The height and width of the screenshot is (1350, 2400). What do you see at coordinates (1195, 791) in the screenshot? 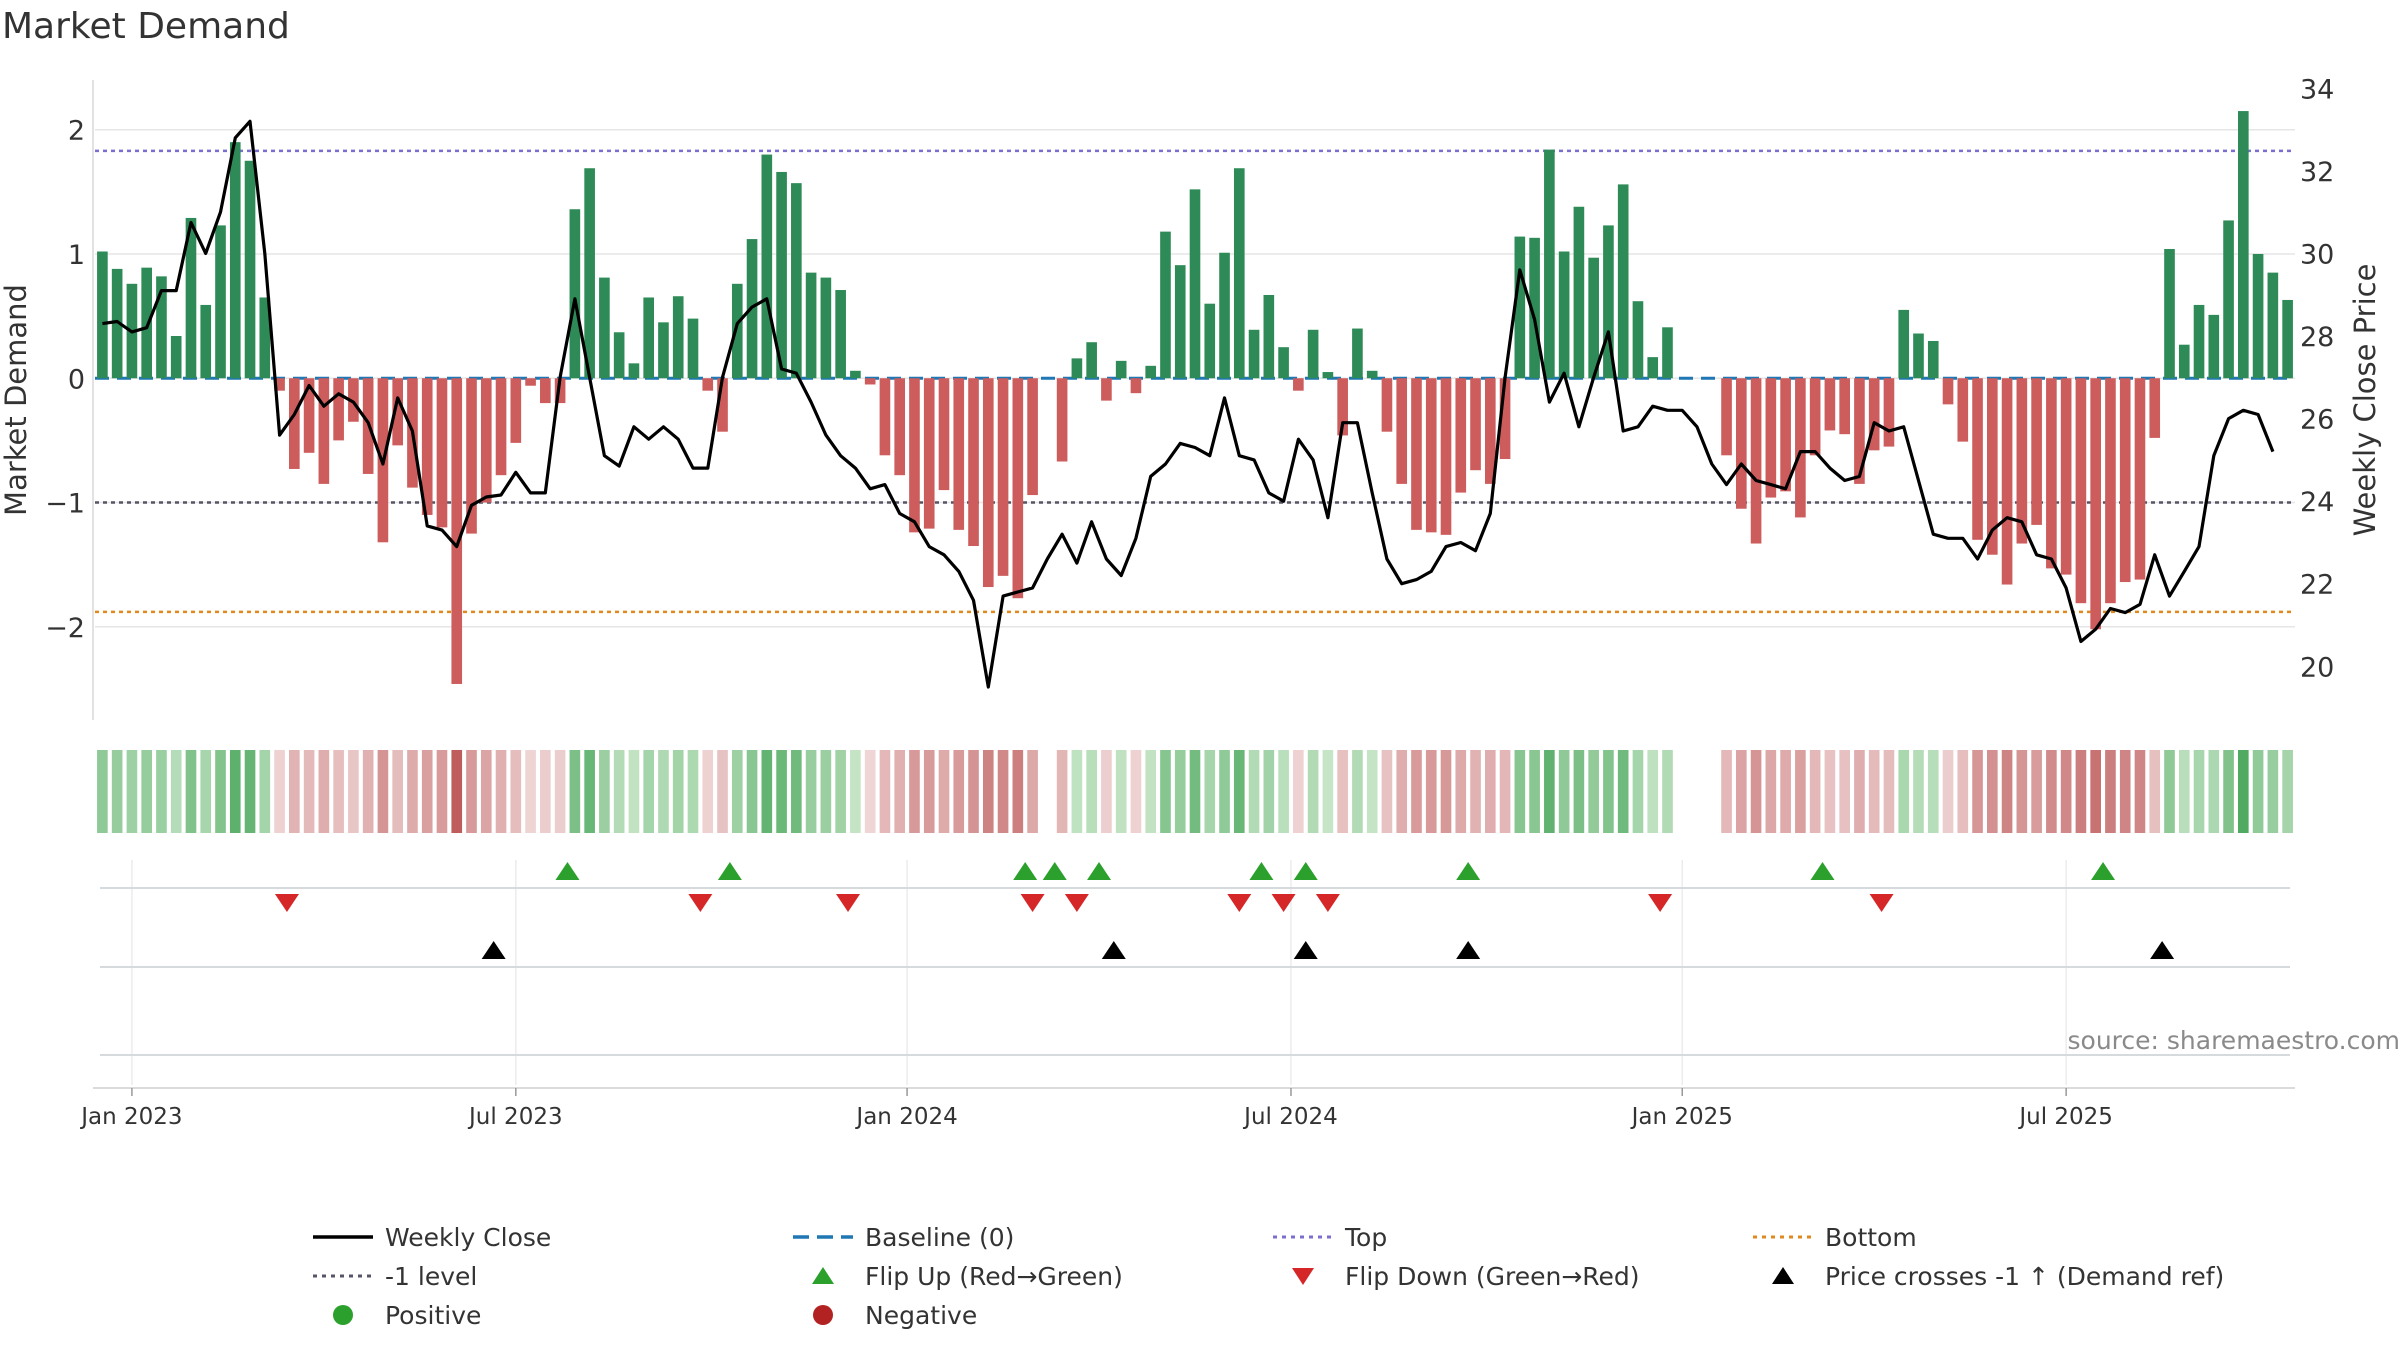
I see `heat-strip` at bounding box center [1195, 791].